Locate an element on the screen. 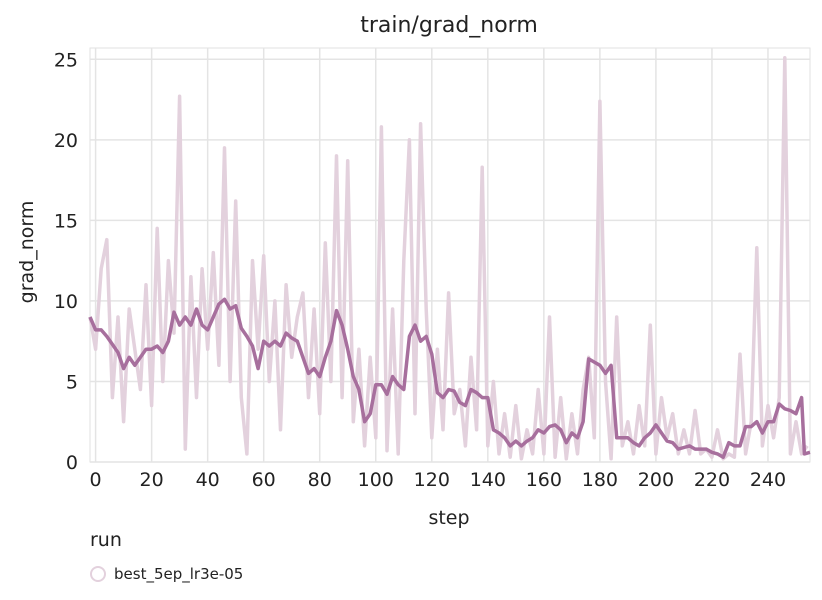  x-tick-label: 0 is located at coordinates (96, 480).